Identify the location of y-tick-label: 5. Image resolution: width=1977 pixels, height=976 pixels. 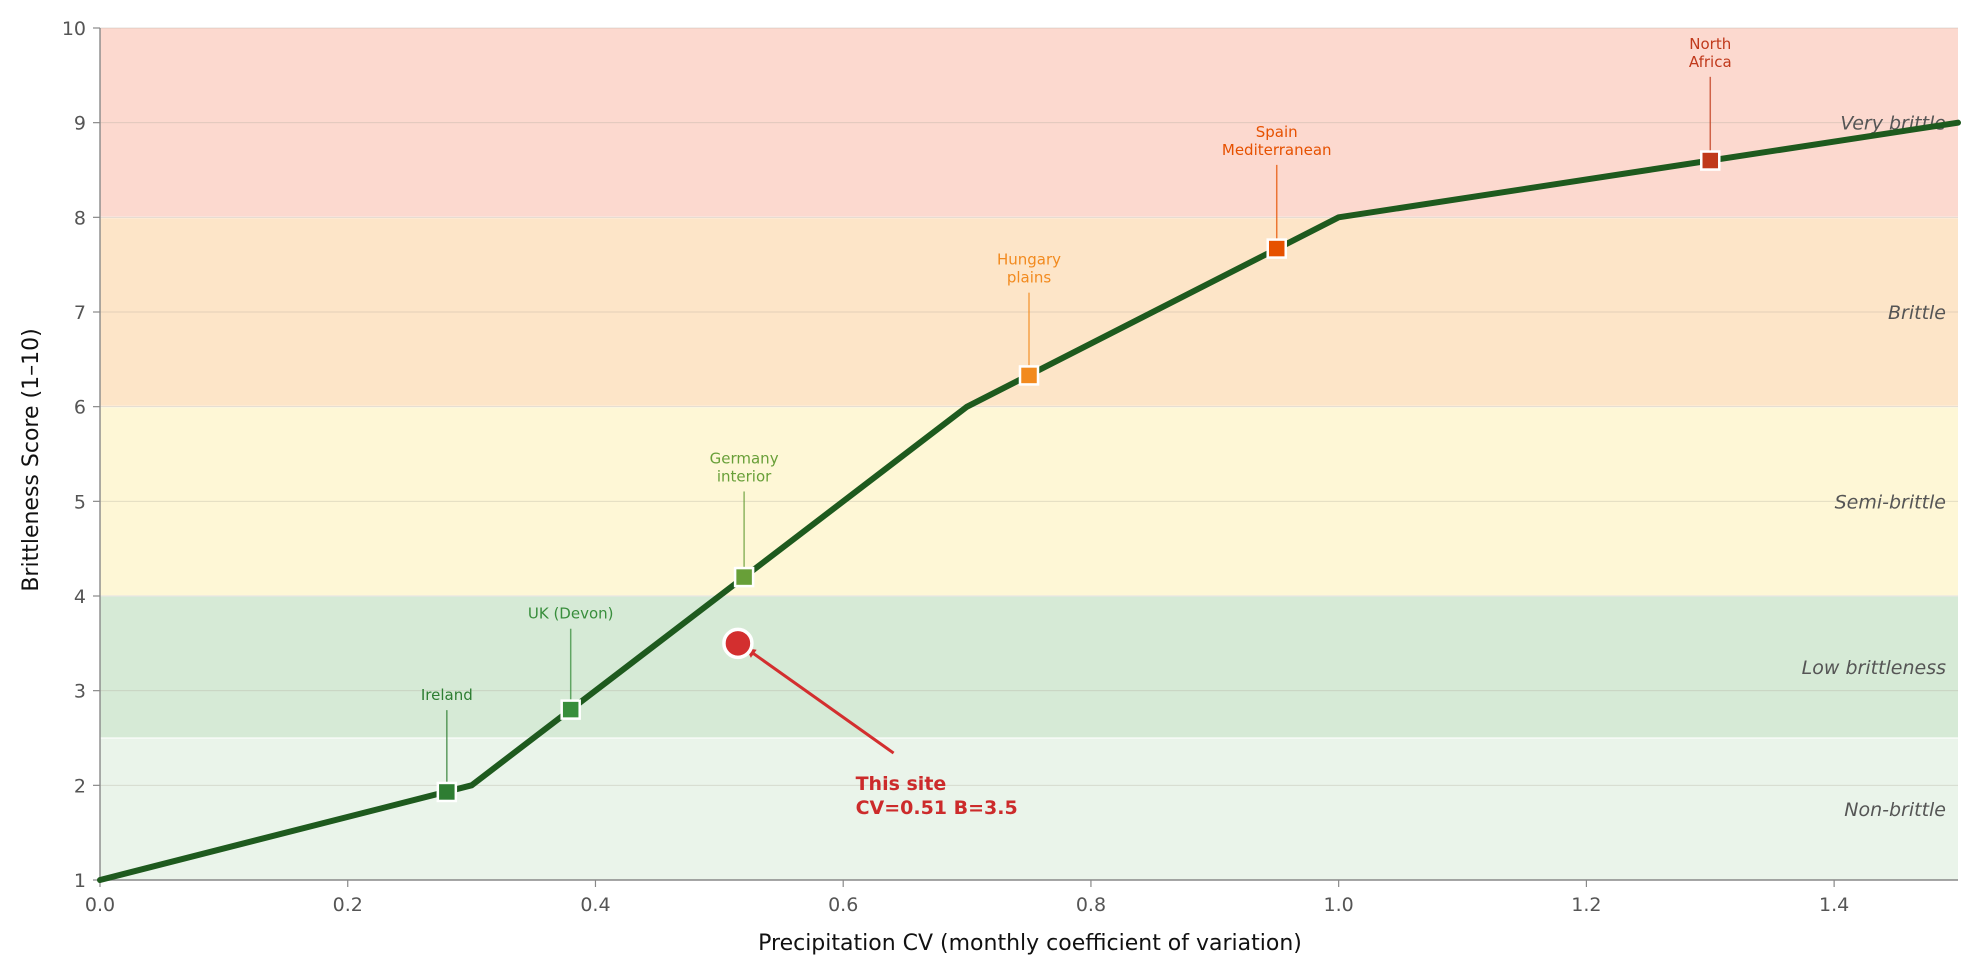
(80, 502).